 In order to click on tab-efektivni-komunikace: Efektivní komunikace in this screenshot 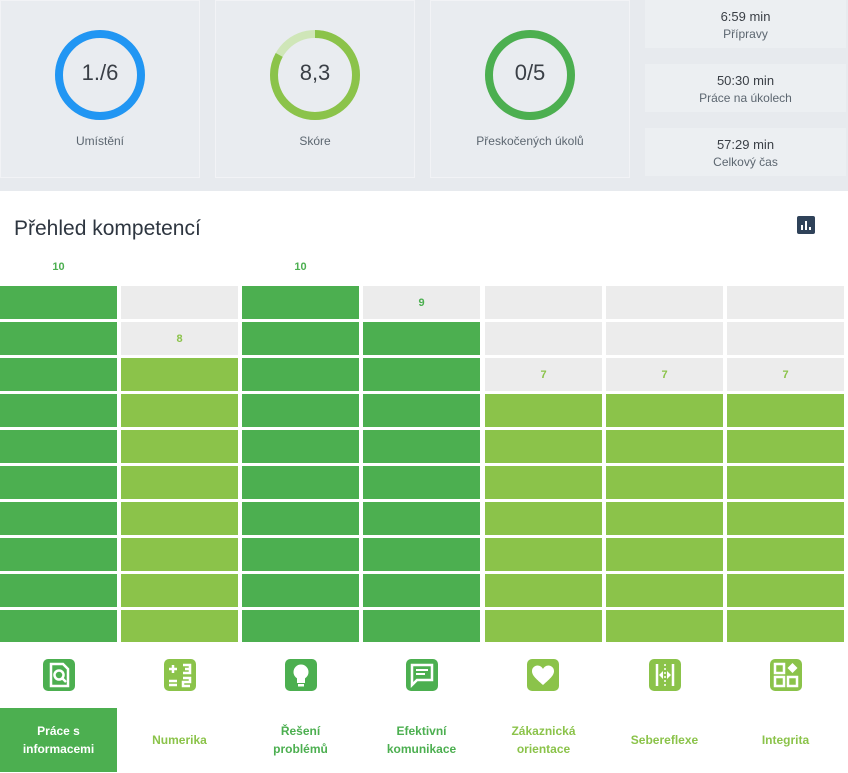, I will do `click(421, 740)`.